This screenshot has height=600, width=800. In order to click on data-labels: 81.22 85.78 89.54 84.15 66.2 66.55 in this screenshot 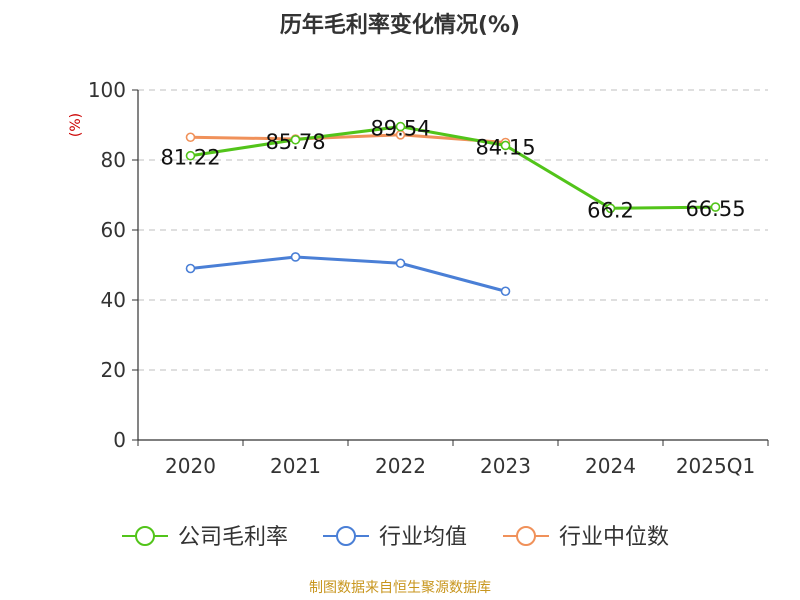, I will do `click(452, 170)`.